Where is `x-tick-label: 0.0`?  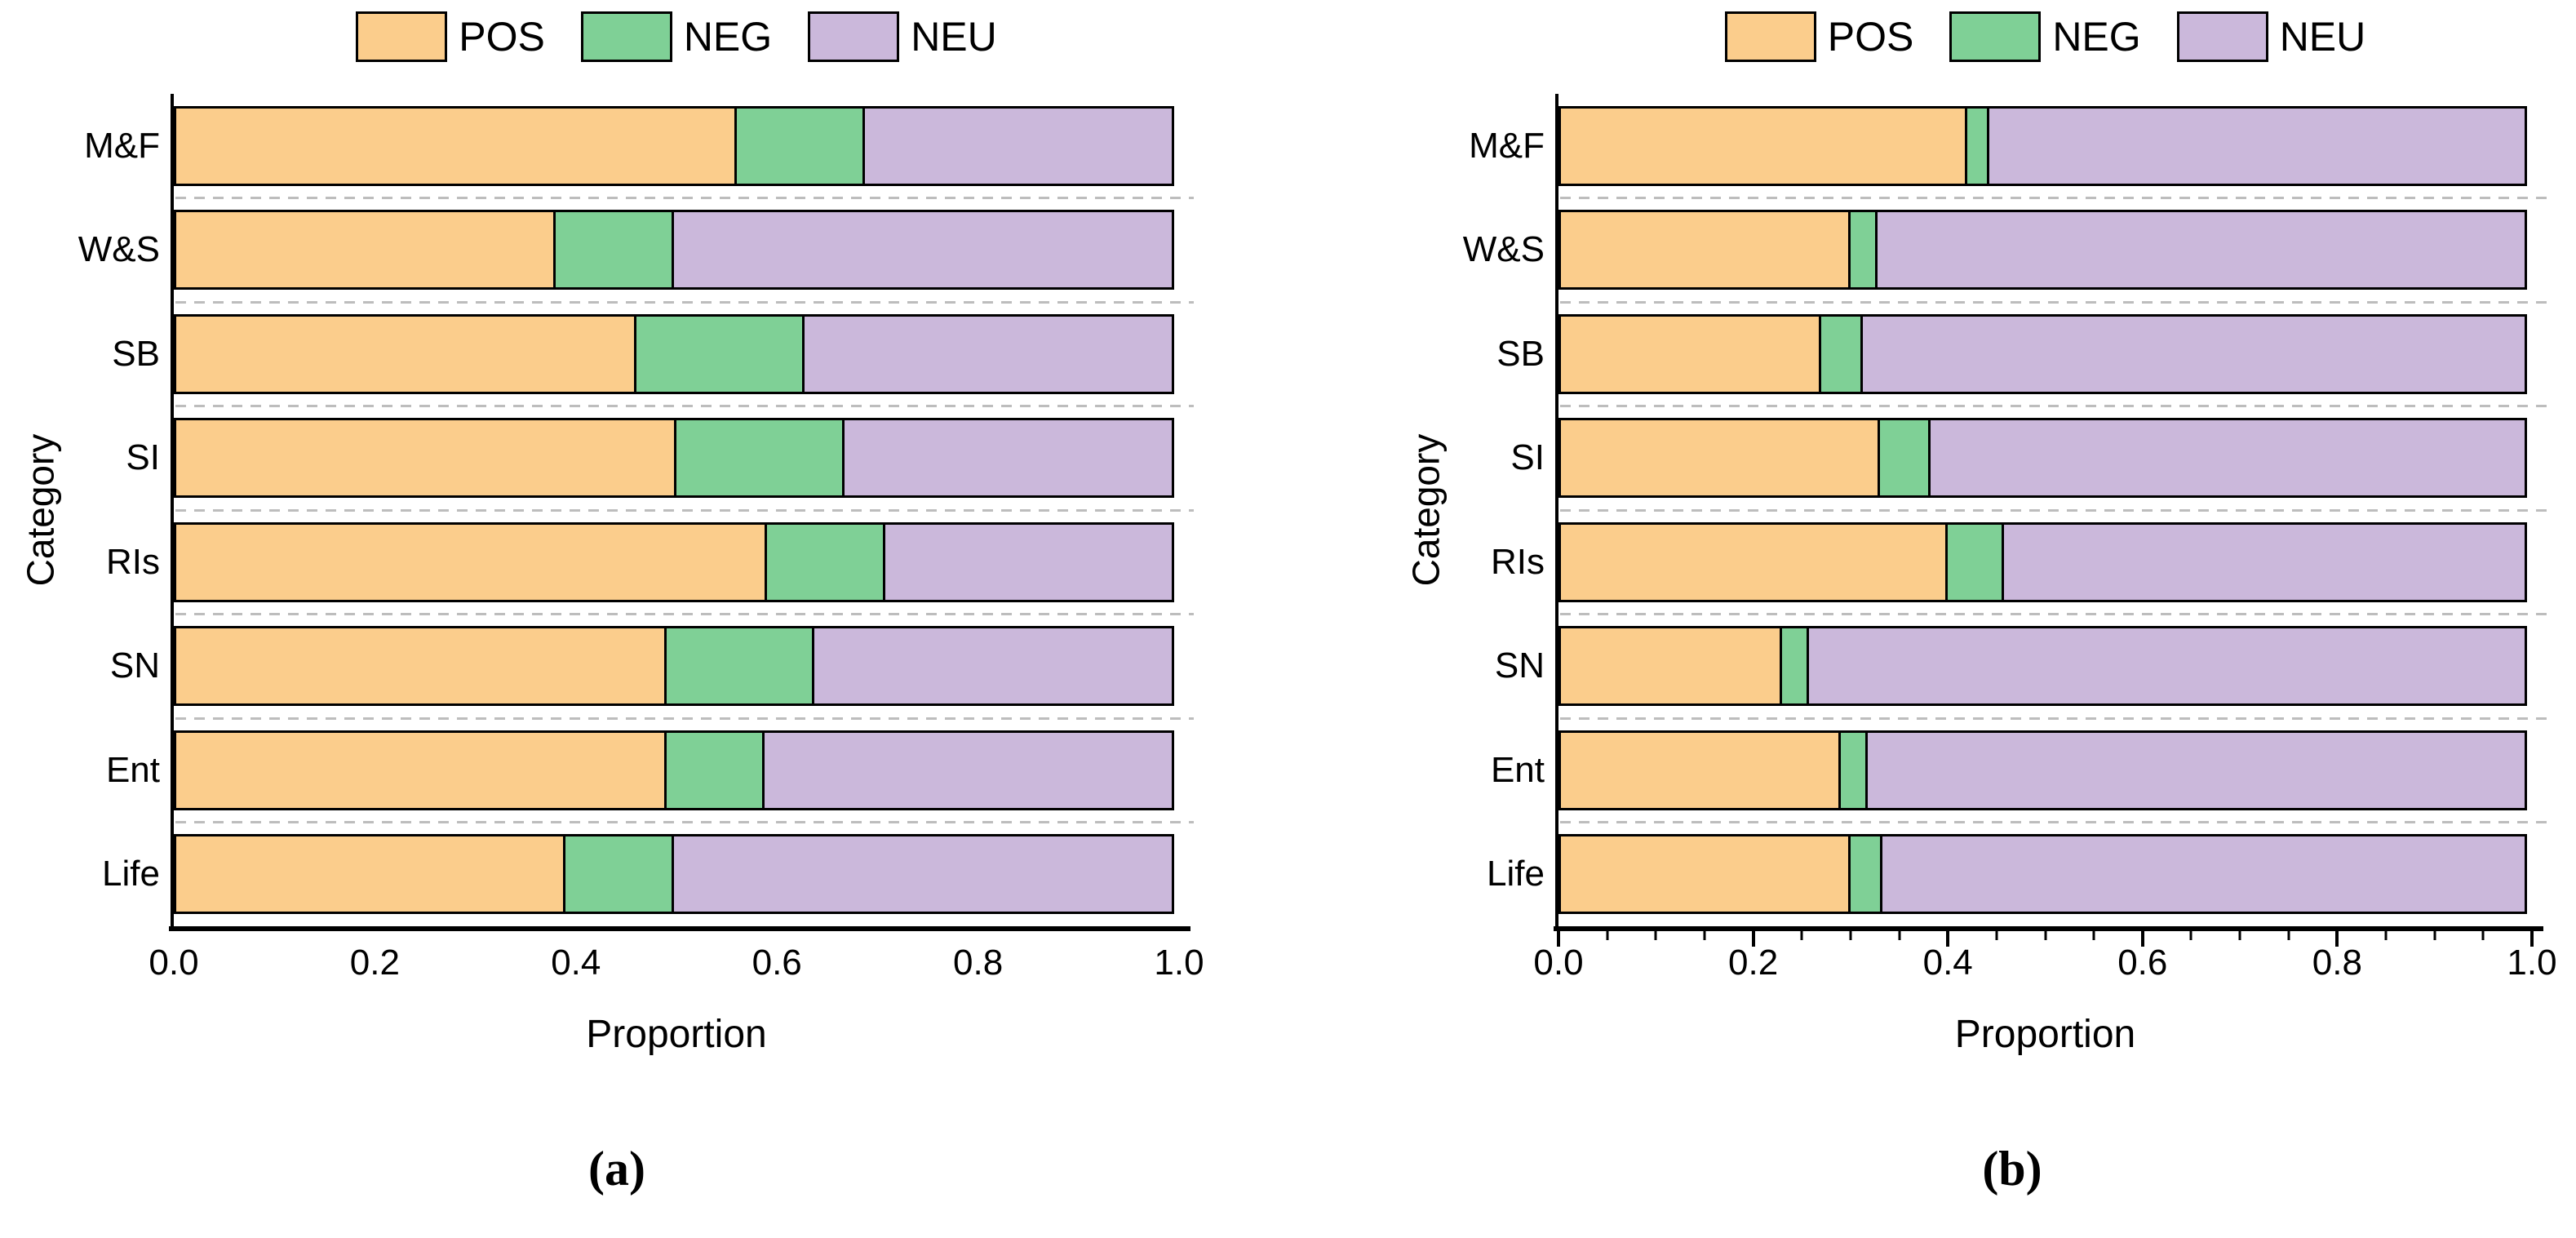
x-tick-label: 0.0 is located at coordinates (174, 963).